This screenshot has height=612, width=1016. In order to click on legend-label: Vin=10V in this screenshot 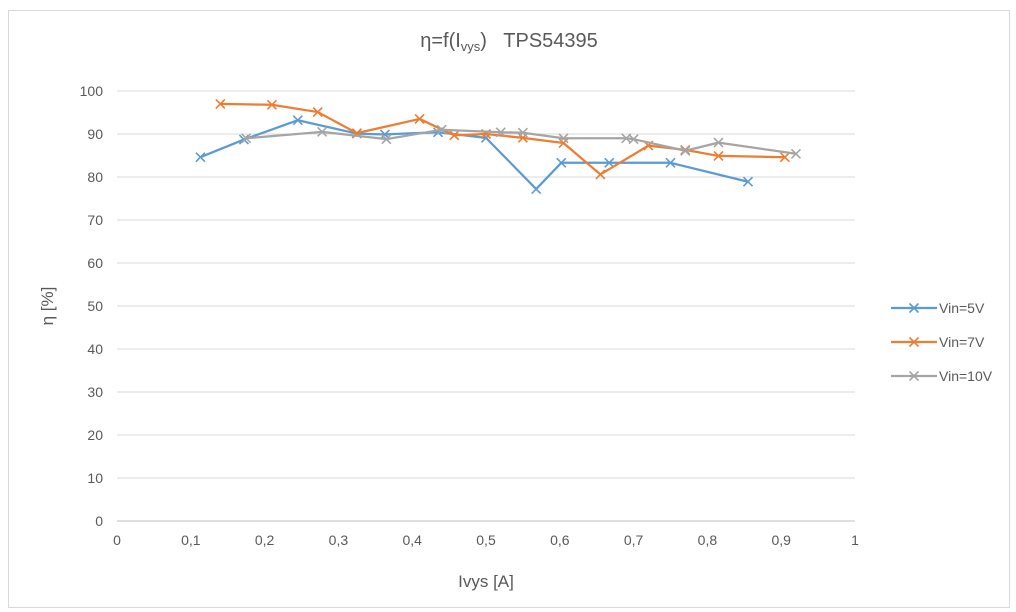, I will do `click(966, 376)`.